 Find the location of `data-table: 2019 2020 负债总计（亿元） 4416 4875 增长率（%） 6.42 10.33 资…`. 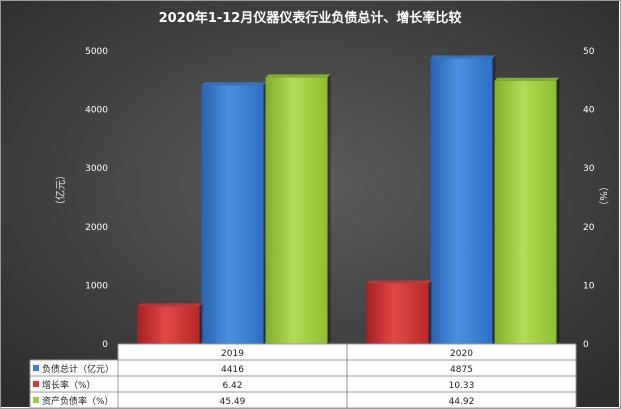

data-table: 2019 2020 负债总计（亿元） 4416 4875 增长率（%） 6.42 10.33 资… is located at coordinates (303, 376).